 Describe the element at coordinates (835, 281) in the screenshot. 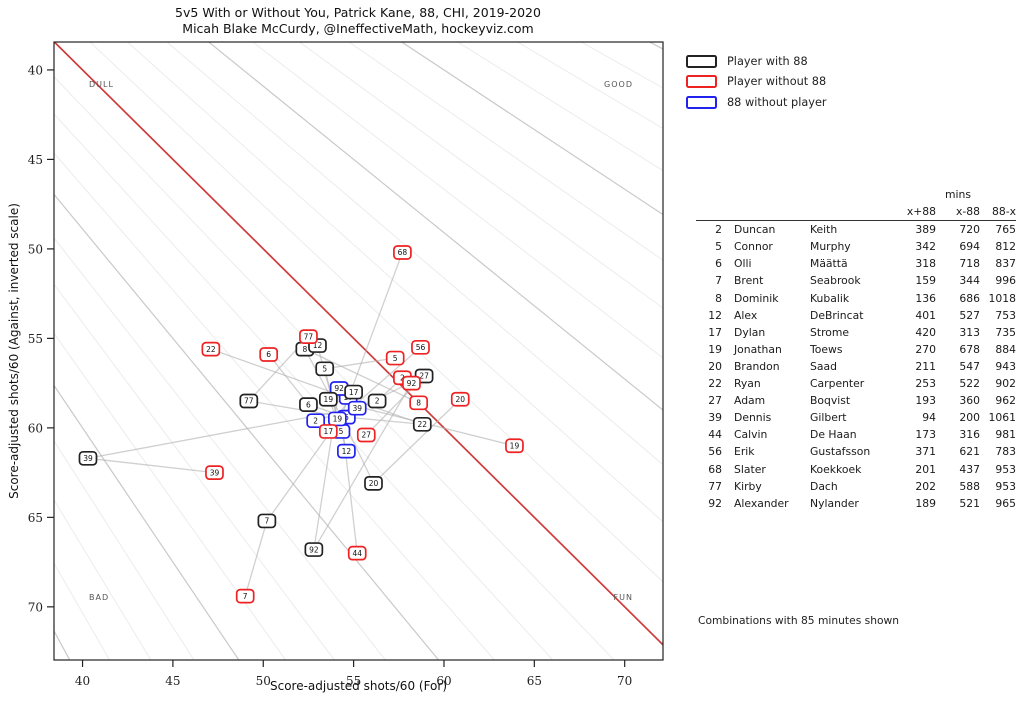

I see `player-last-name: Seabrook` at that location.